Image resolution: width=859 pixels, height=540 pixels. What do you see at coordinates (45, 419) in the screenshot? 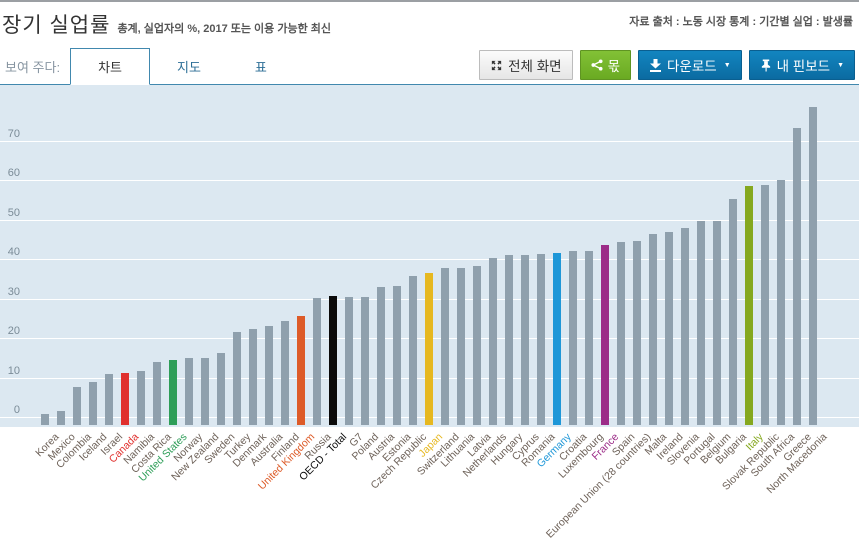
I see `bar-korea` at bounding box center [45, 419].